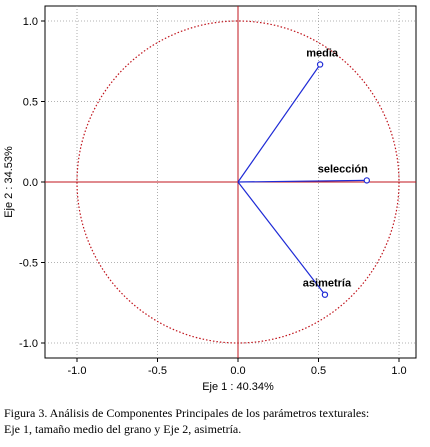 This screenshot has height=447, width=430. What do you see at coordinates (30, 103) in the screenshot?
I see `y-tick-label: 0.5` at bounding box center [30, 103].